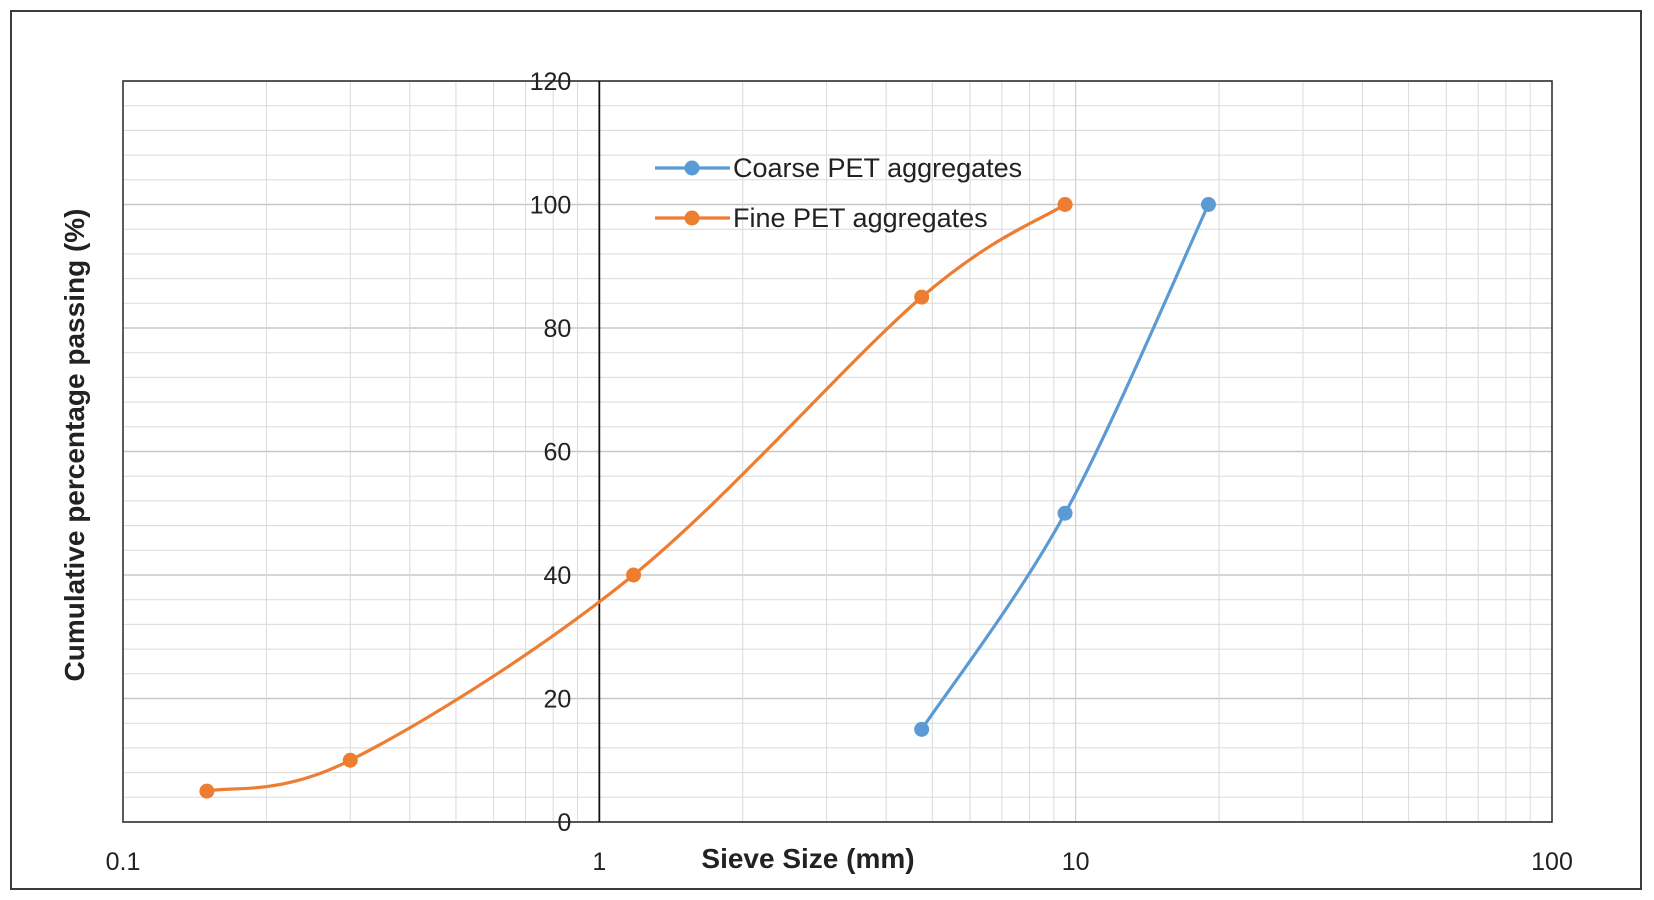  Describe the element at coordinates (1552, 862) in the screenshot. I see `x-tick-label: 100` at that location.